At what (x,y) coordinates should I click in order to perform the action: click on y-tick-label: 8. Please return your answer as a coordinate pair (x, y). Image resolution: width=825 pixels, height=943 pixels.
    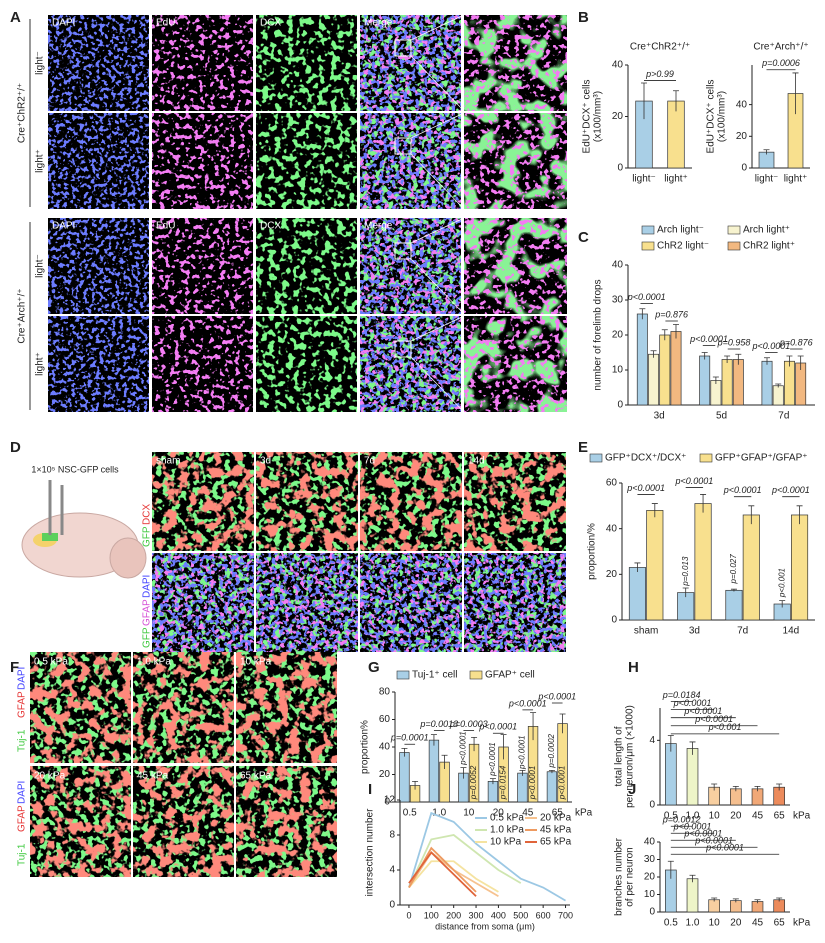
    Looking at the image, I should click on (392, 835).